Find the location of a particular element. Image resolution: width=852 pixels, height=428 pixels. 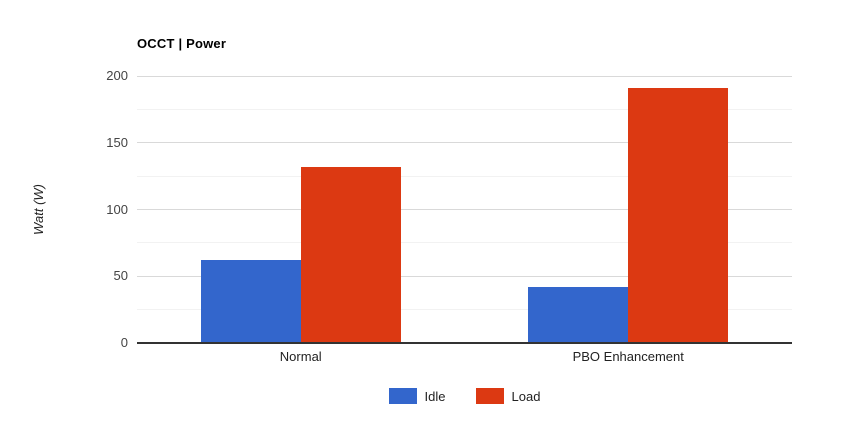

bar-load-pbo-enhancement is located at coordinates (678, 215).